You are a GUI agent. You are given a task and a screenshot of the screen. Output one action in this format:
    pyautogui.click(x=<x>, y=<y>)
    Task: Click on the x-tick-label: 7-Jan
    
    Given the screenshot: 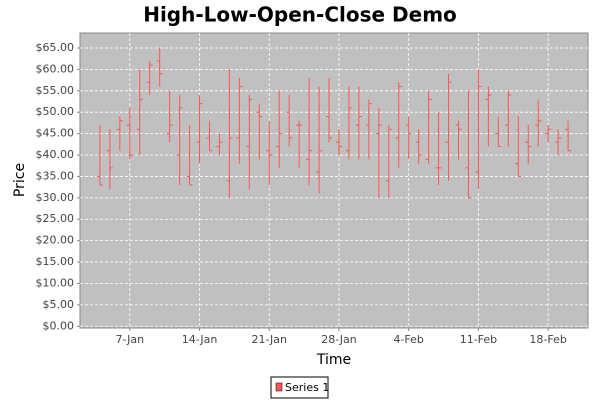 What is the action you would take?
    pyautogui.click(x=130, y=339)
    